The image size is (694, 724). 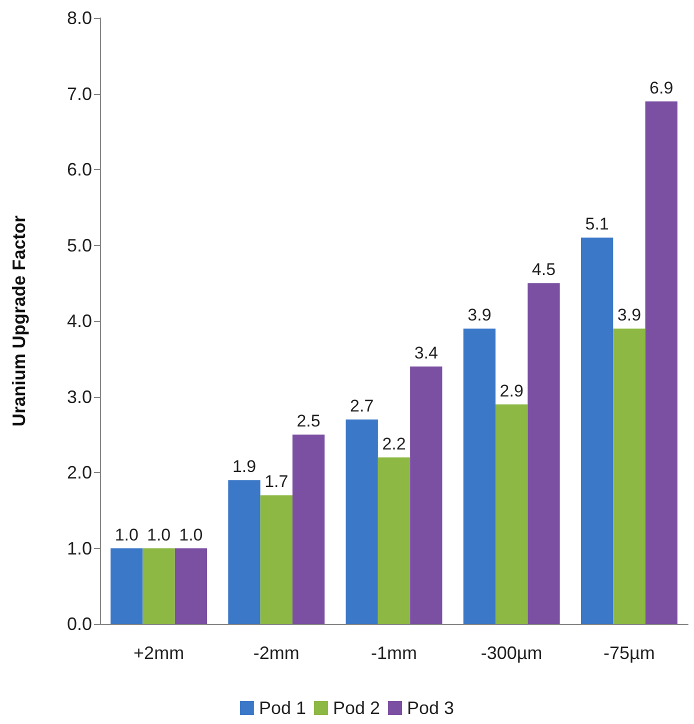 I want to click on data-label: 2.9, so click(x=512, y=390).